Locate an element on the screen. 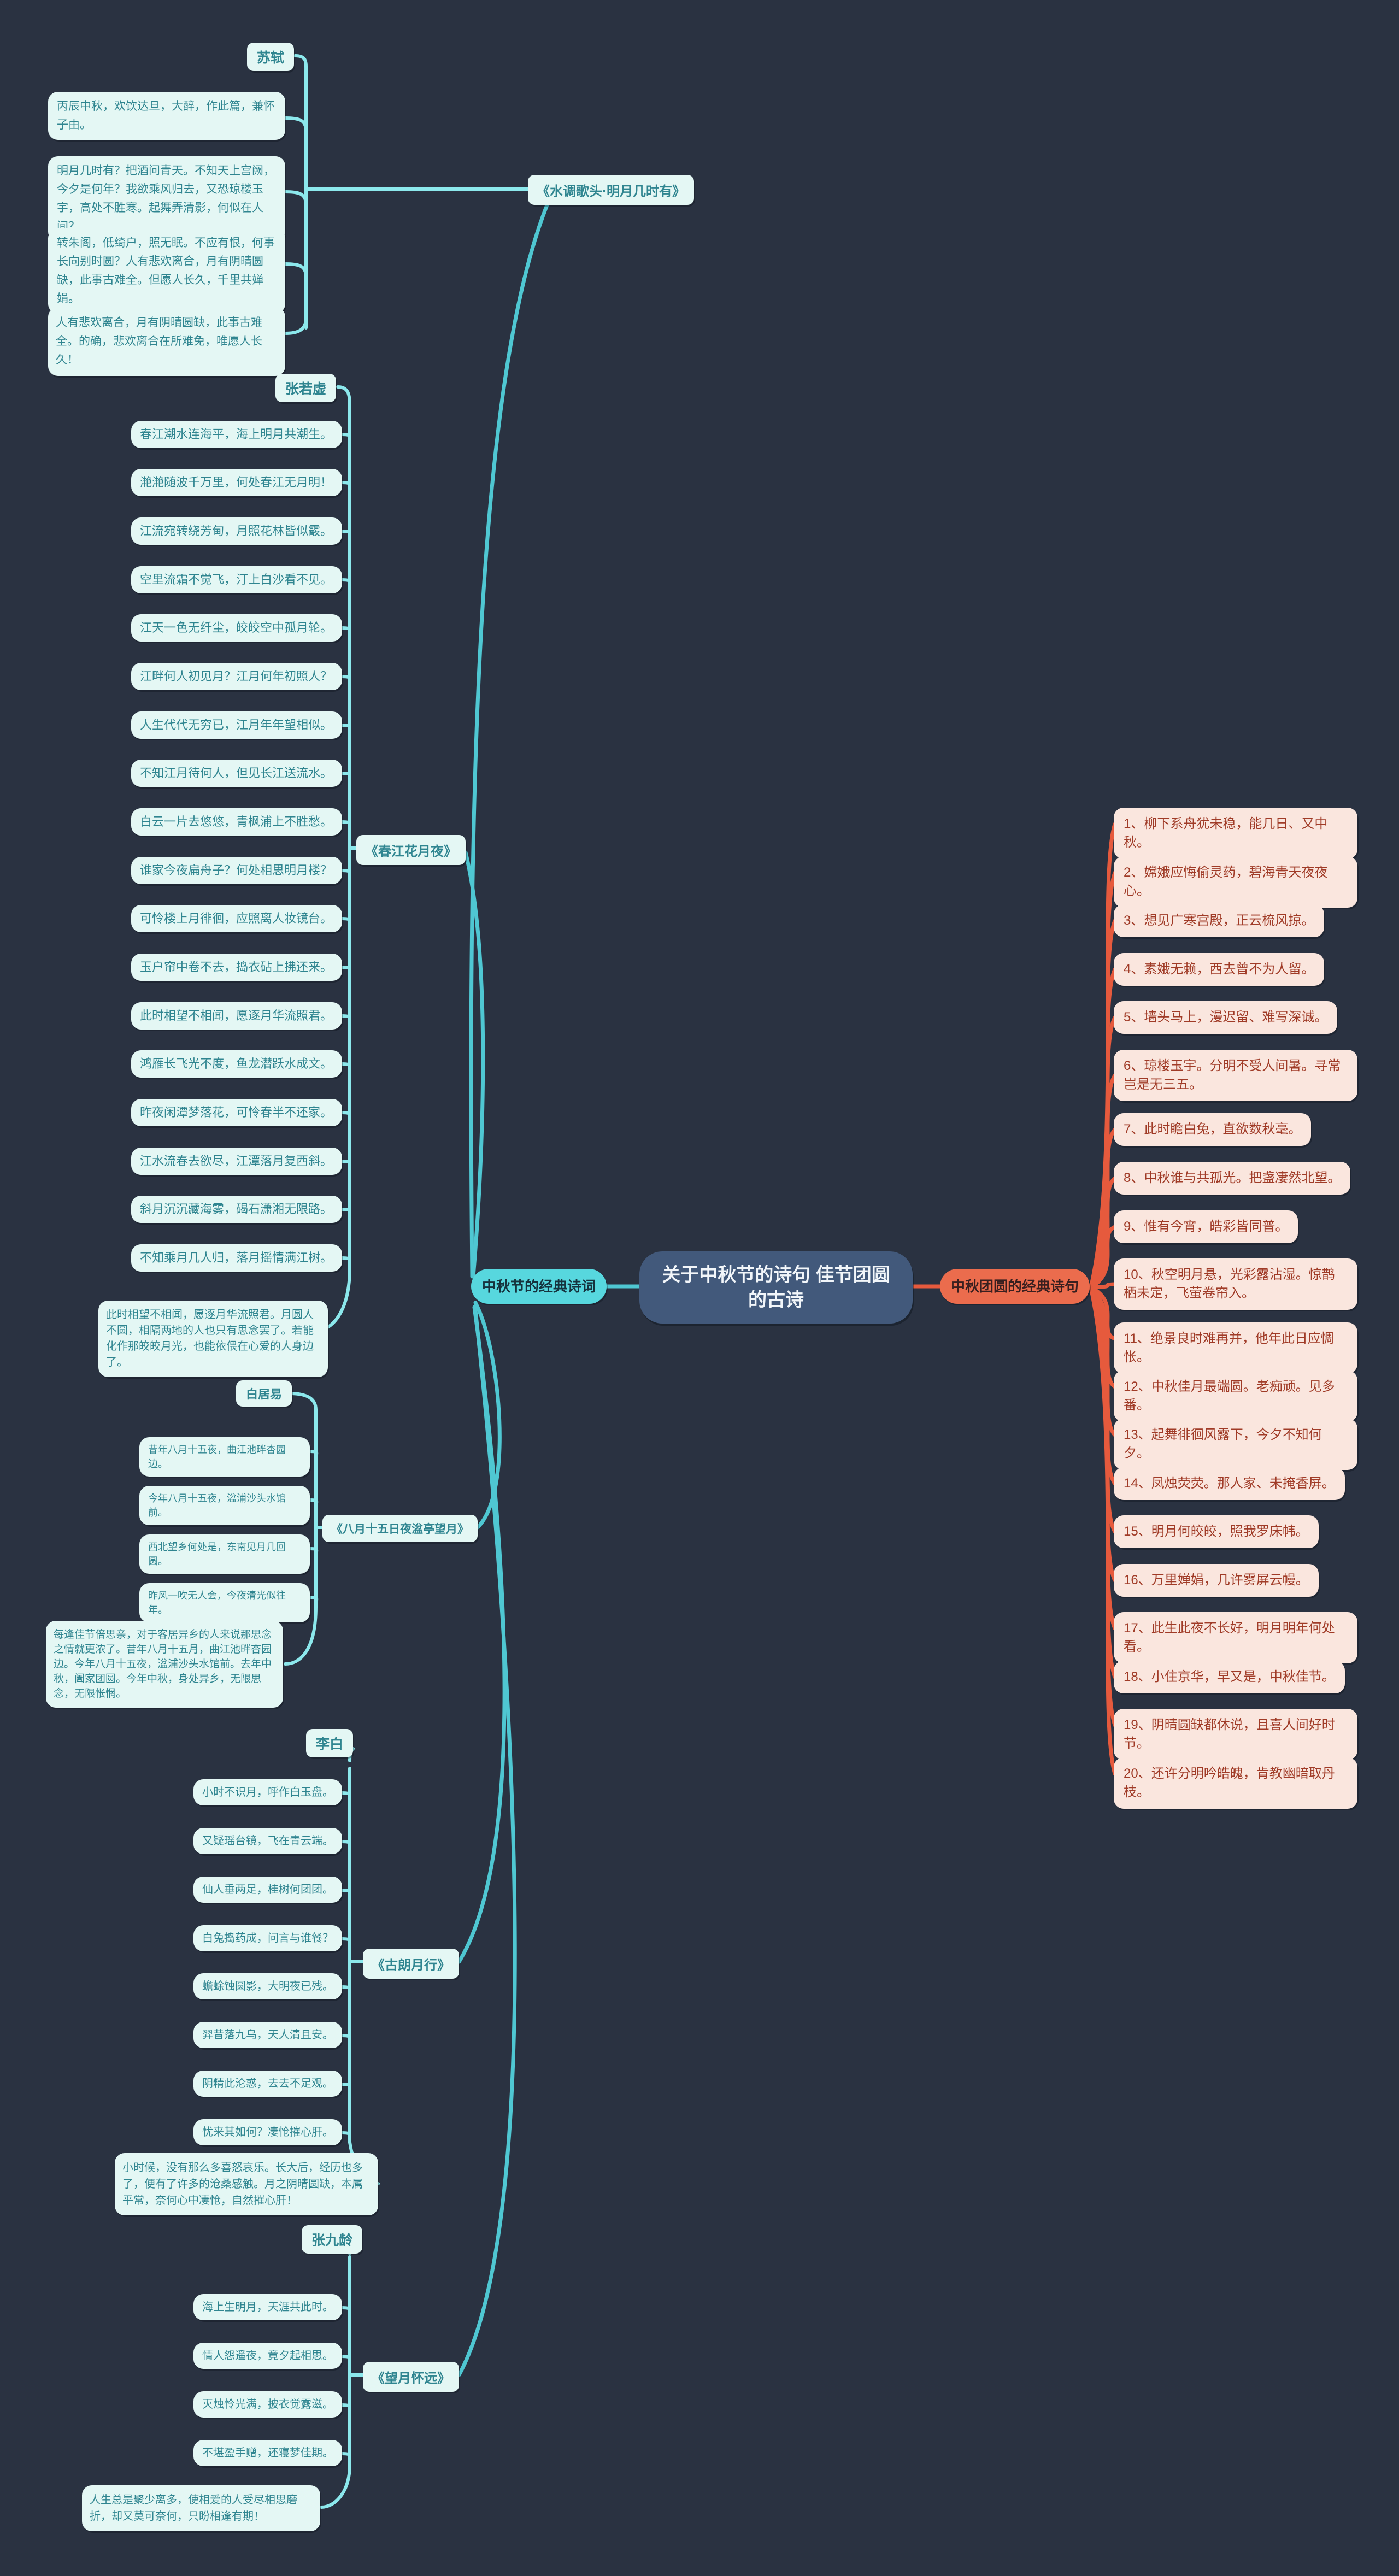 Image resolution: width=1399 pixels, height=2576 pixels. poet-name-label: 白居易 is located at coordinates (264, 1394).